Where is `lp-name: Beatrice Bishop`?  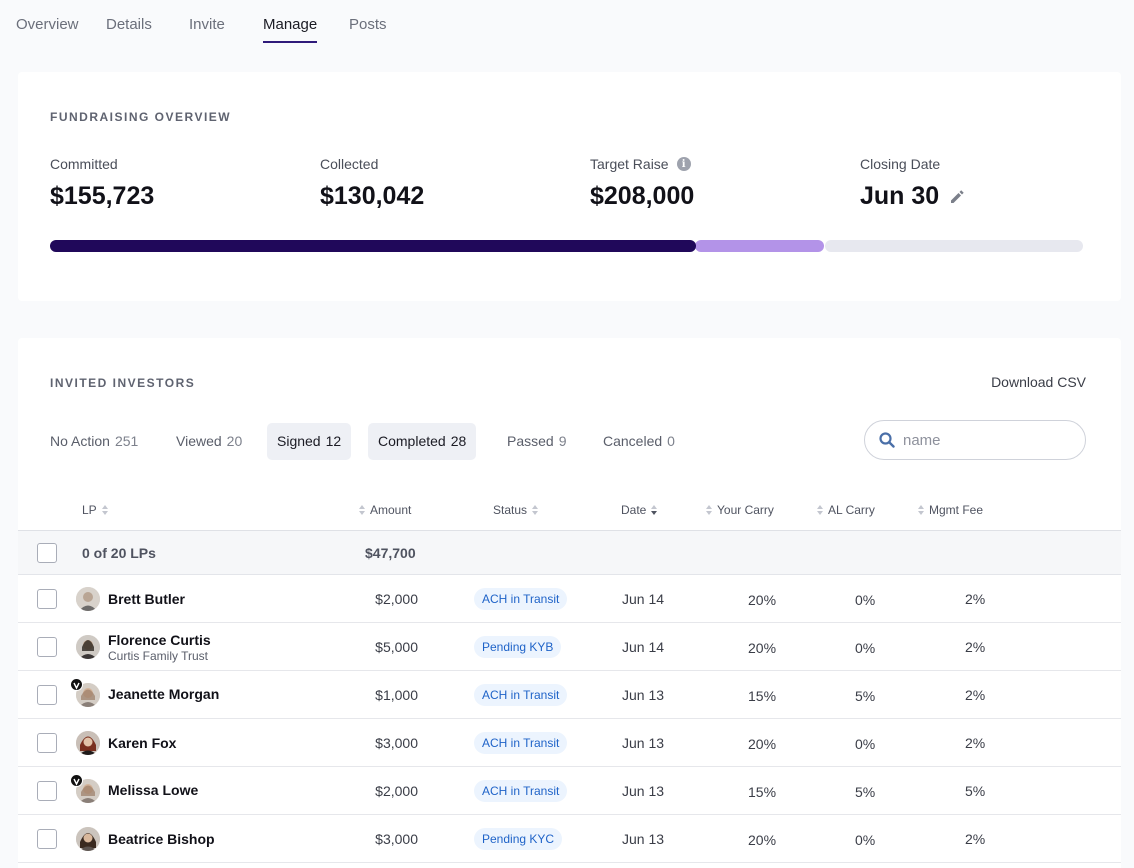 lp-name: Beatrice Bishop is located at coordinates (161, 839).